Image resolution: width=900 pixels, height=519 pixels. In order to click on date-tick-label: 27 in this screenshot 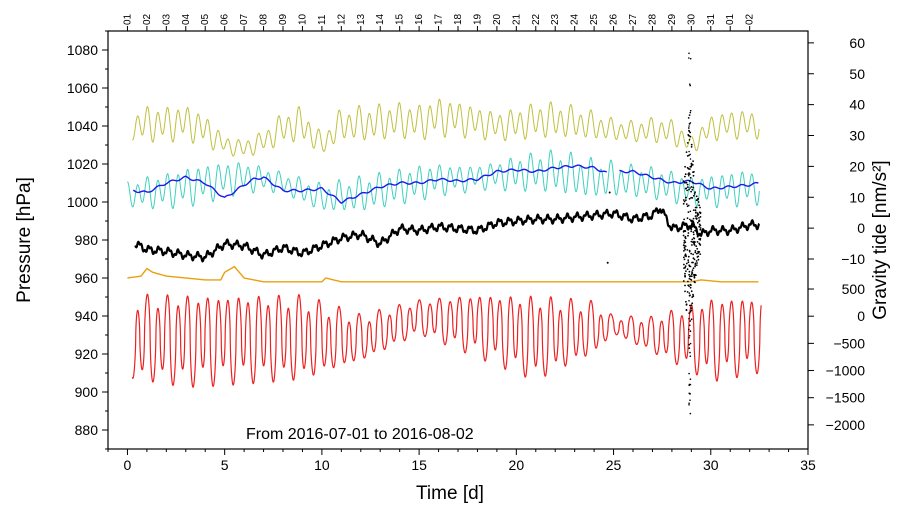, I will do `click(633, 19)`.